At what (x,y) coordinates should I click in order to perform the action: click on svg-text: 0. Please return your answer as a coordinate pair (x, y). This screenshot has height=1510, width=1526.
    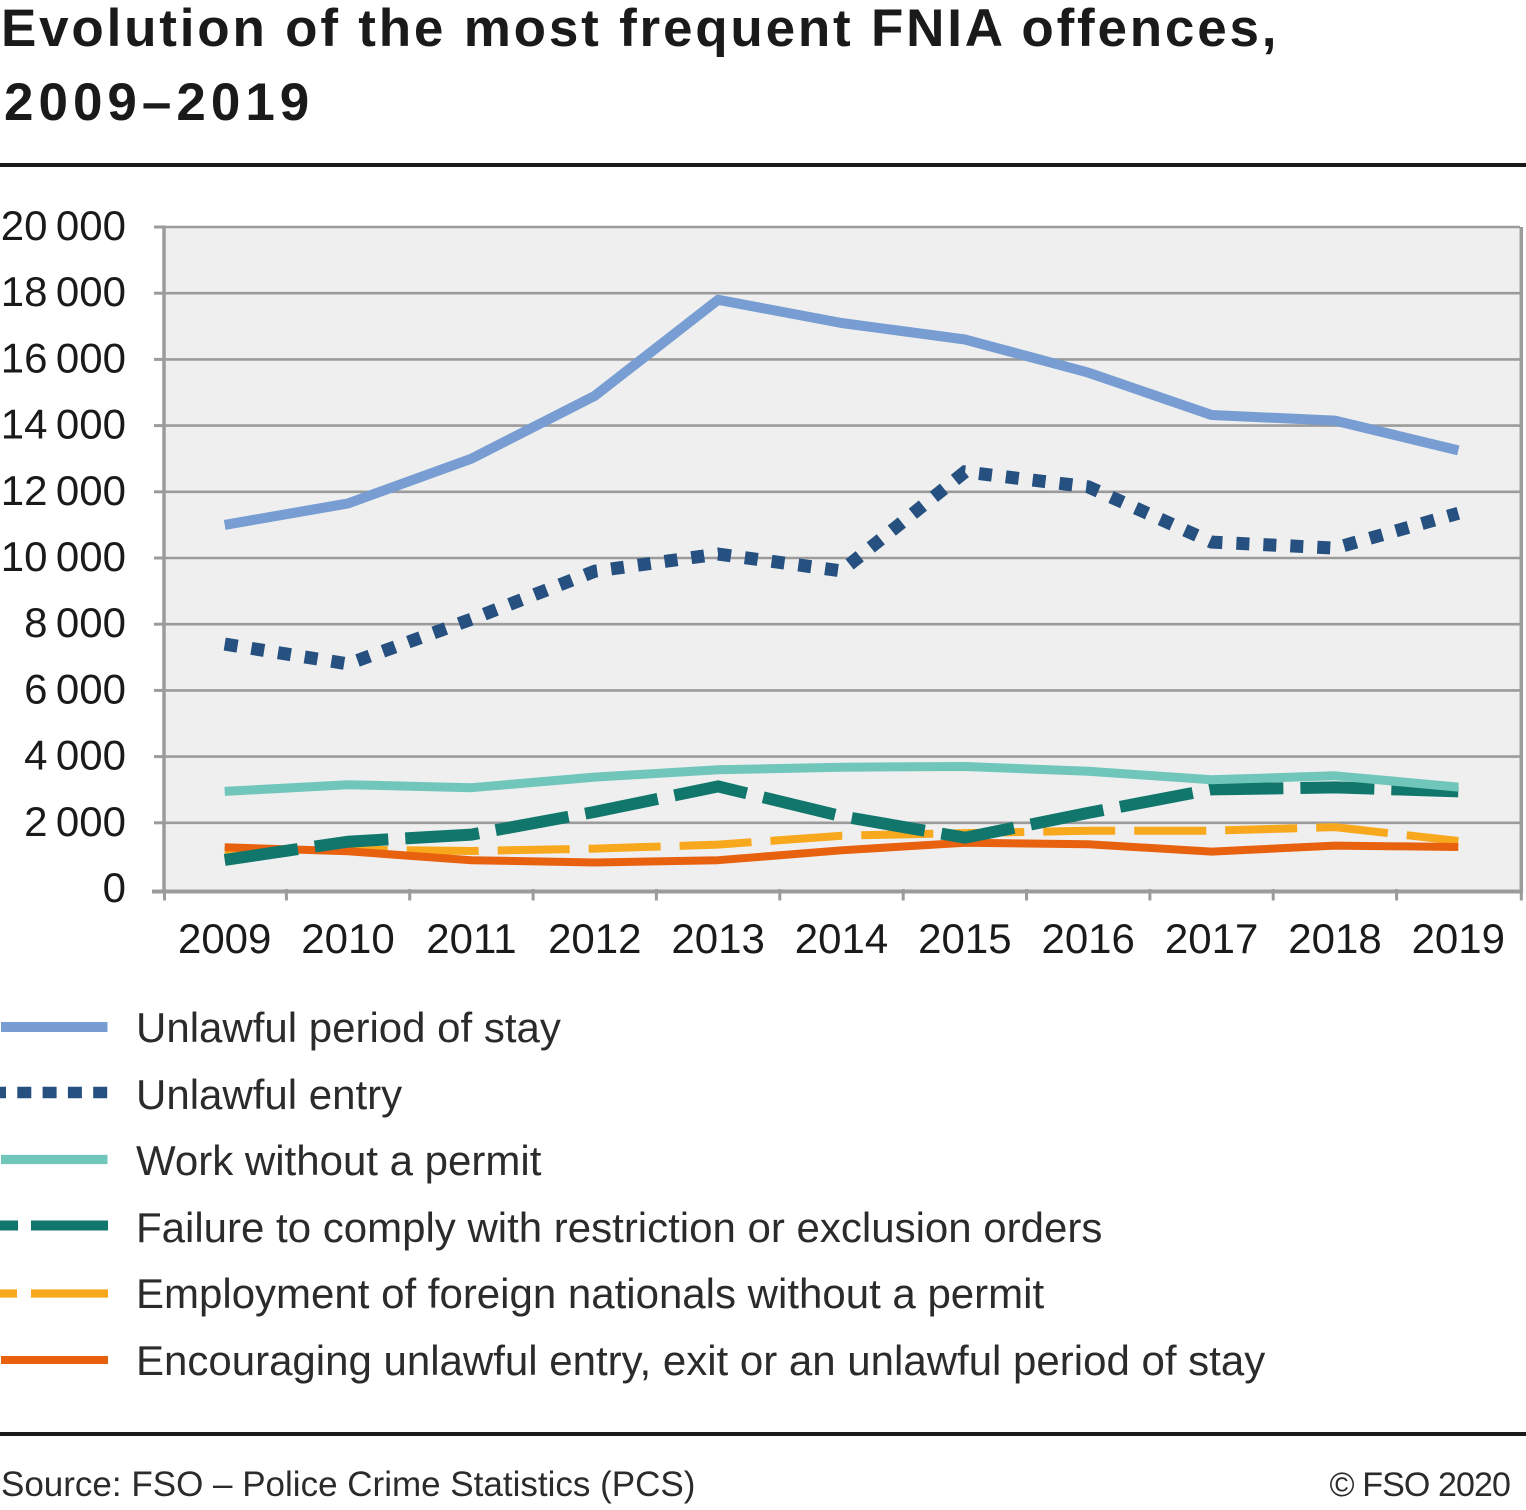
    Looking at the image, I should click on (114, 887).